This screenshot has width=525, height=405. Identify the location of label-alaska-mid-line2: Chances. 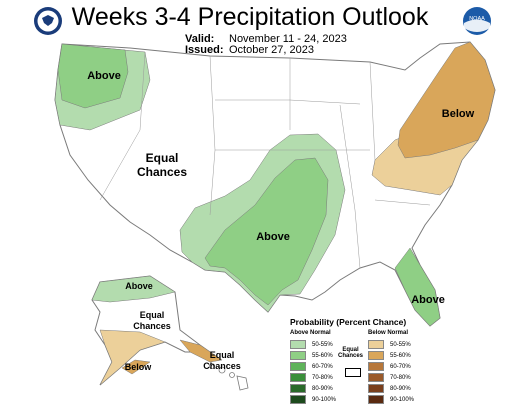
(152, 326).